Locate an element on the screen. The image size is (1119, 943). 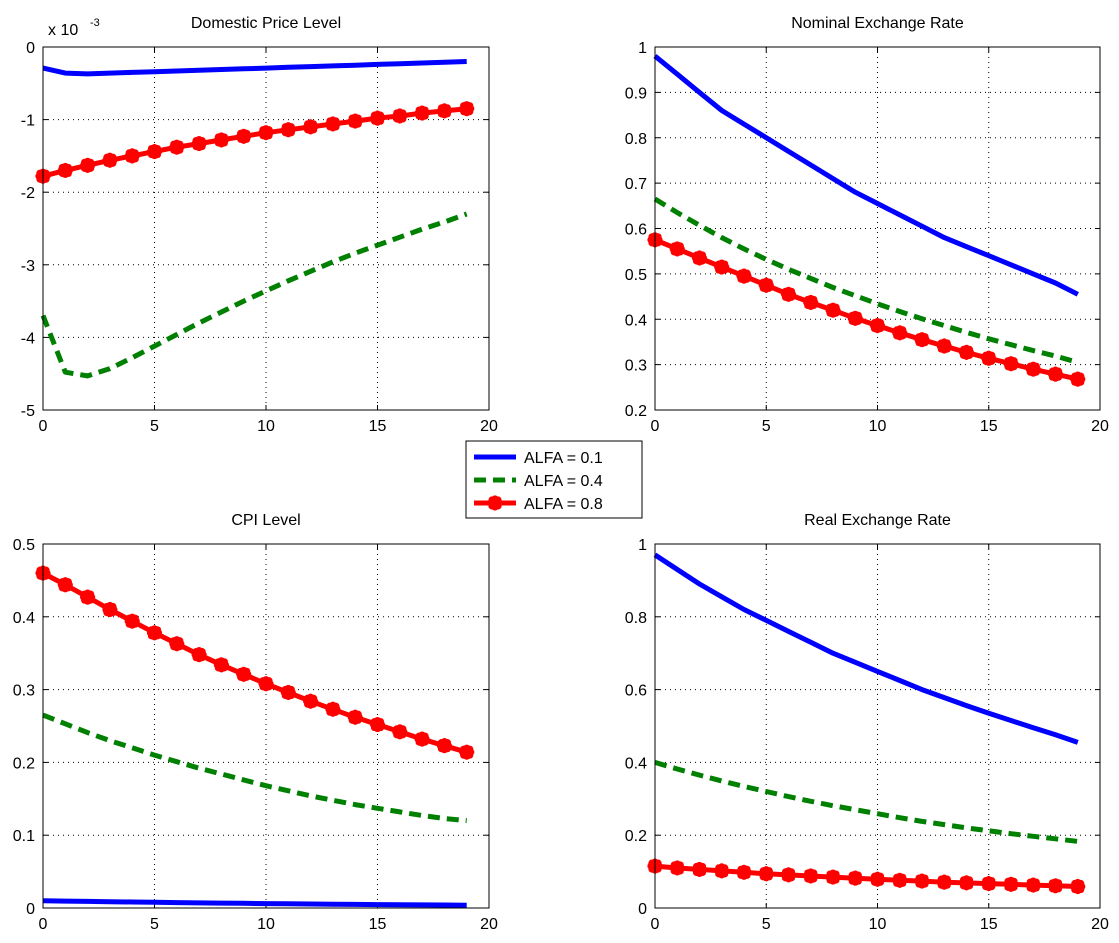
y-tick-label: -3 is located at coordinates (28, 266).